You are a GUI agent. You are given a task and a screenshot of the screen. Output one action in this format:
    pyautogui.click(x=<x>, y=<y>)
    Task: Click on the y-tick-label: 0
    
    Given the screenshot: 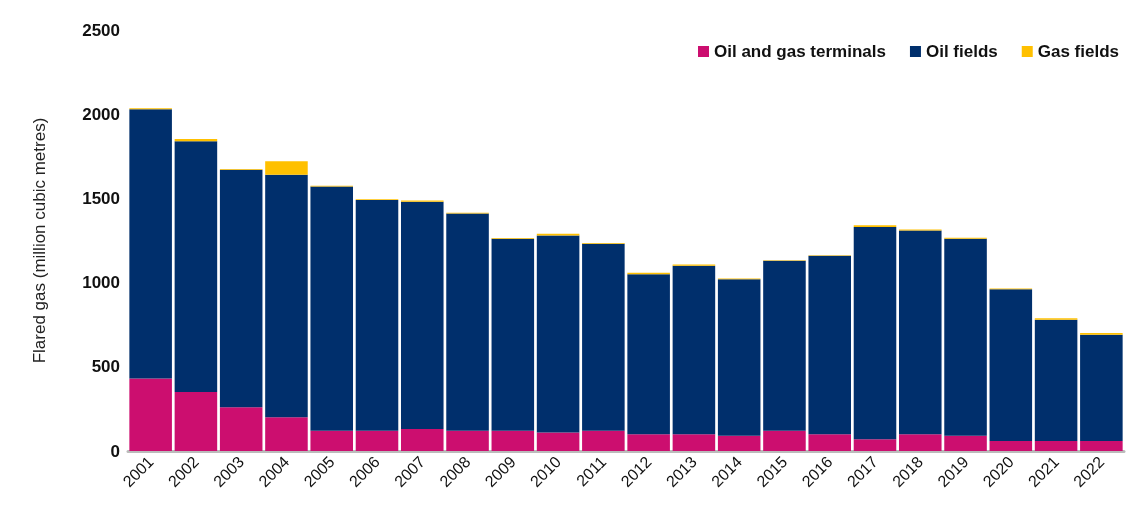 What is the action you would take?
    pyautogui.click(x=115, y=451)
    